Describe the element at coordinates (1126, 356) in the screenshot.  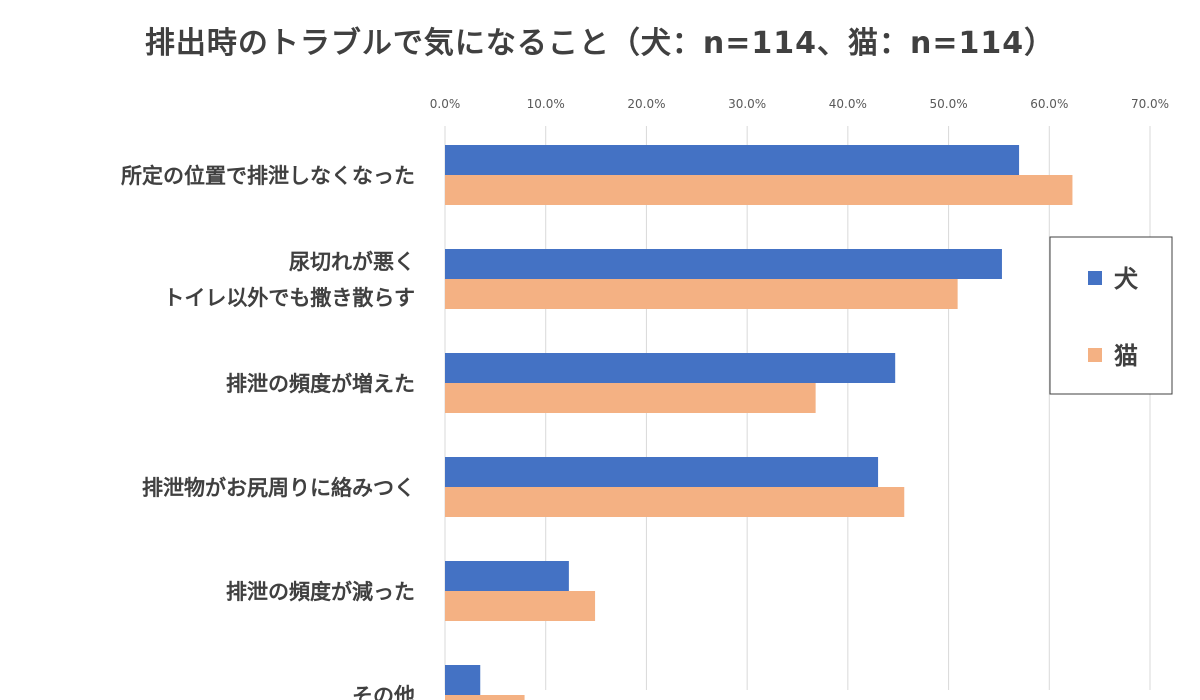
I see `legend-label: 猫` at that location.